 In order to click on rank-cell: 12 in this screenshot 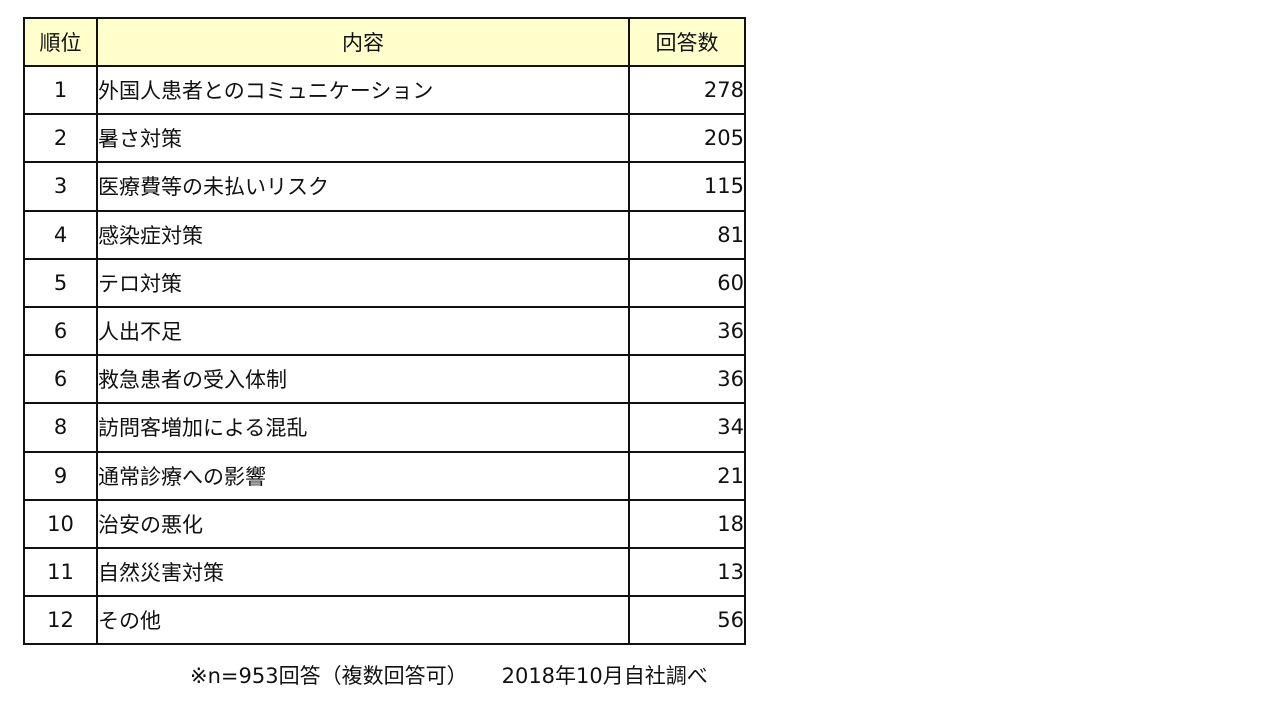, I will do `click(60, 620)`.